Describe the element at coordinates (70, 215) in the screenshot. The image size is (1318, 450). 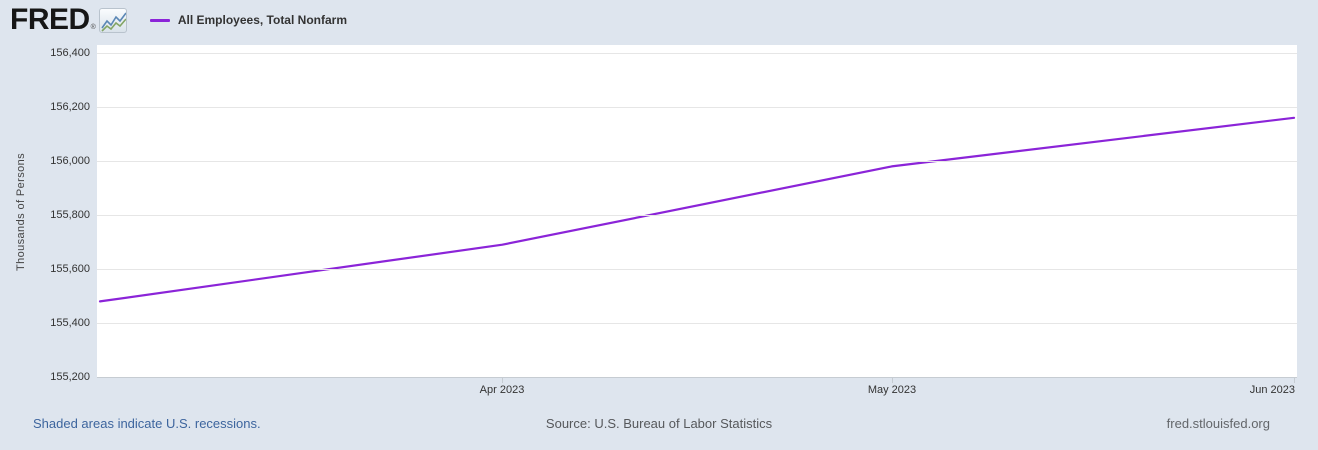
I see `y-axis-tick-label: 155,800` at that location.